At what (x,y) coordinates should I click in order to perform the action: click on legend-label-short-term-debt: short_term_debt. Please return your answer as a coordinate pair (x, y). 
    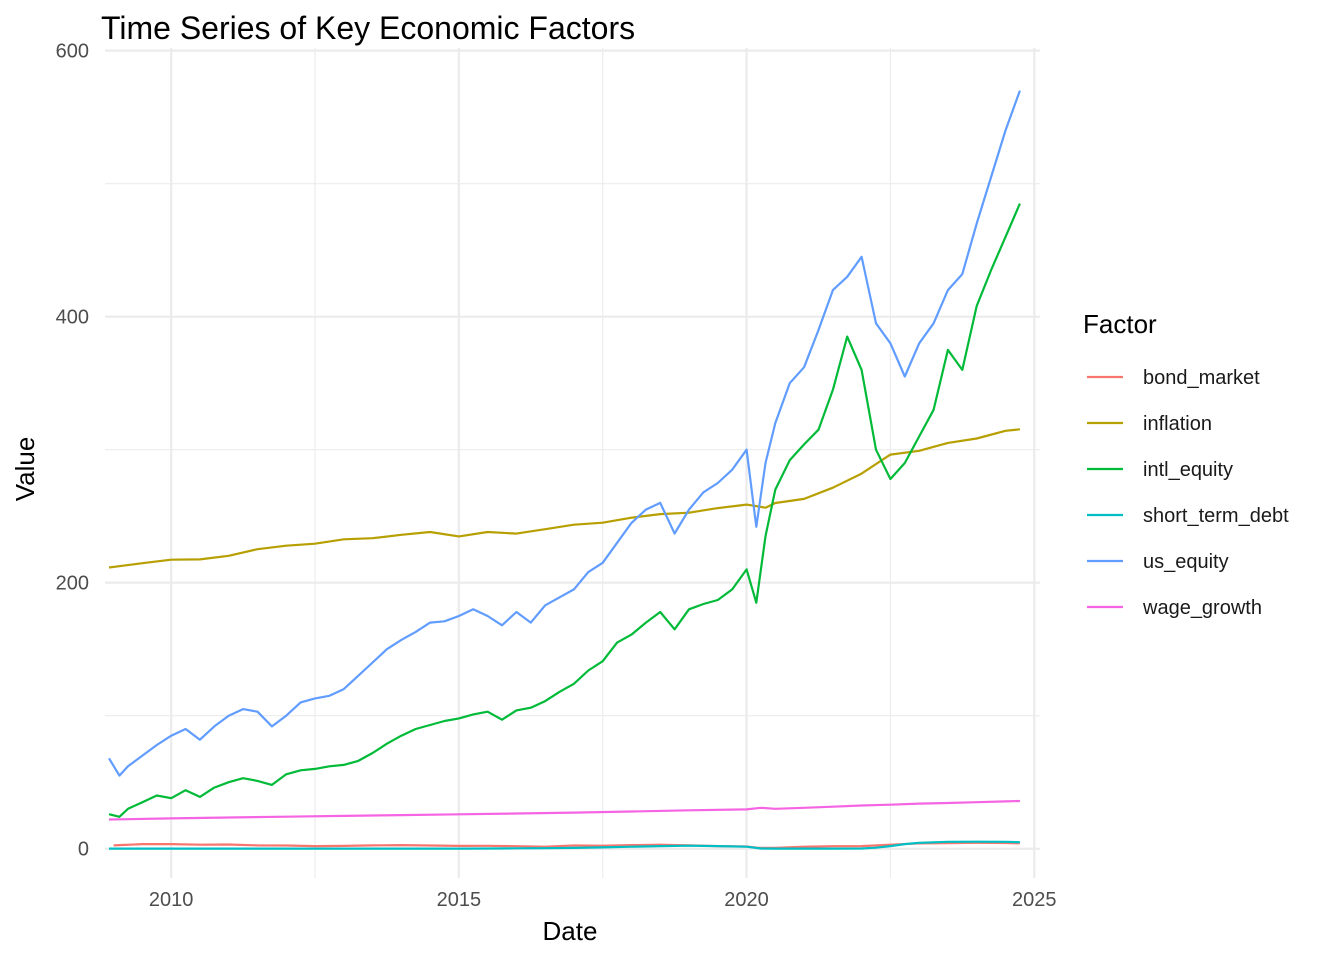
    Looking at the image, I should click on (1216, 516).